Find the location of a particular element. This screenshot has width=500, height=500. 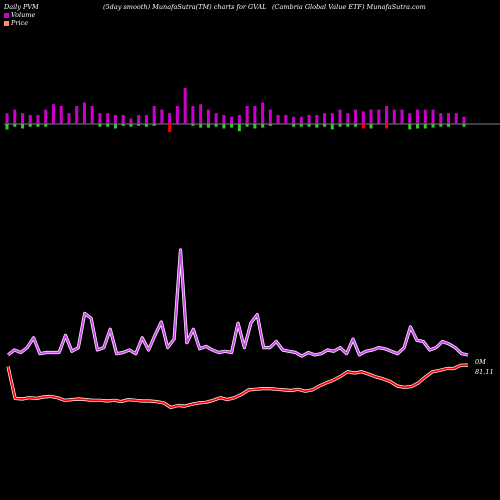

price-line is located at coordinates (238, 386).